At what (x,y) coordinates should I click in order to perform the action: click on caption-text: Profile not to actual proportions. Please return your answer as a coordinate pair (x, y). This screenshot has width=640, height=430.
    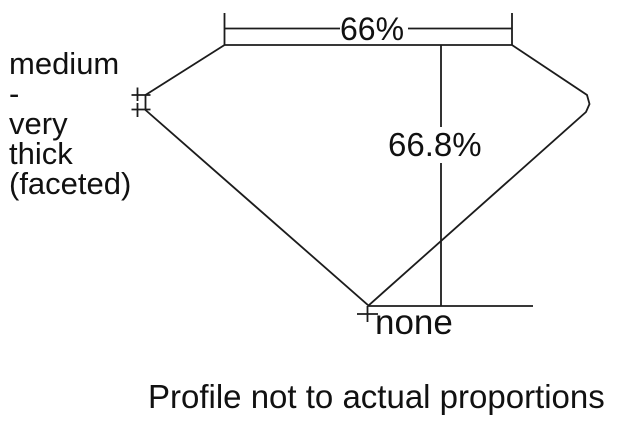
    Looking at the image, I should click on (376, 396).